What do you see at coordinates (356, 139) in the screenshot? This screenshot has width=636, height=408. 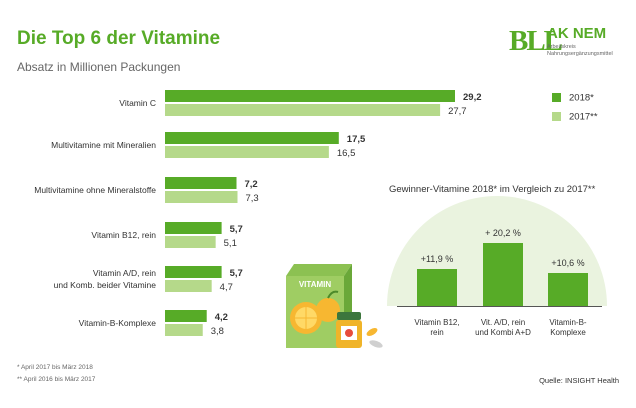 I see `data-label: 17,5` at bounding box center [356, 139].